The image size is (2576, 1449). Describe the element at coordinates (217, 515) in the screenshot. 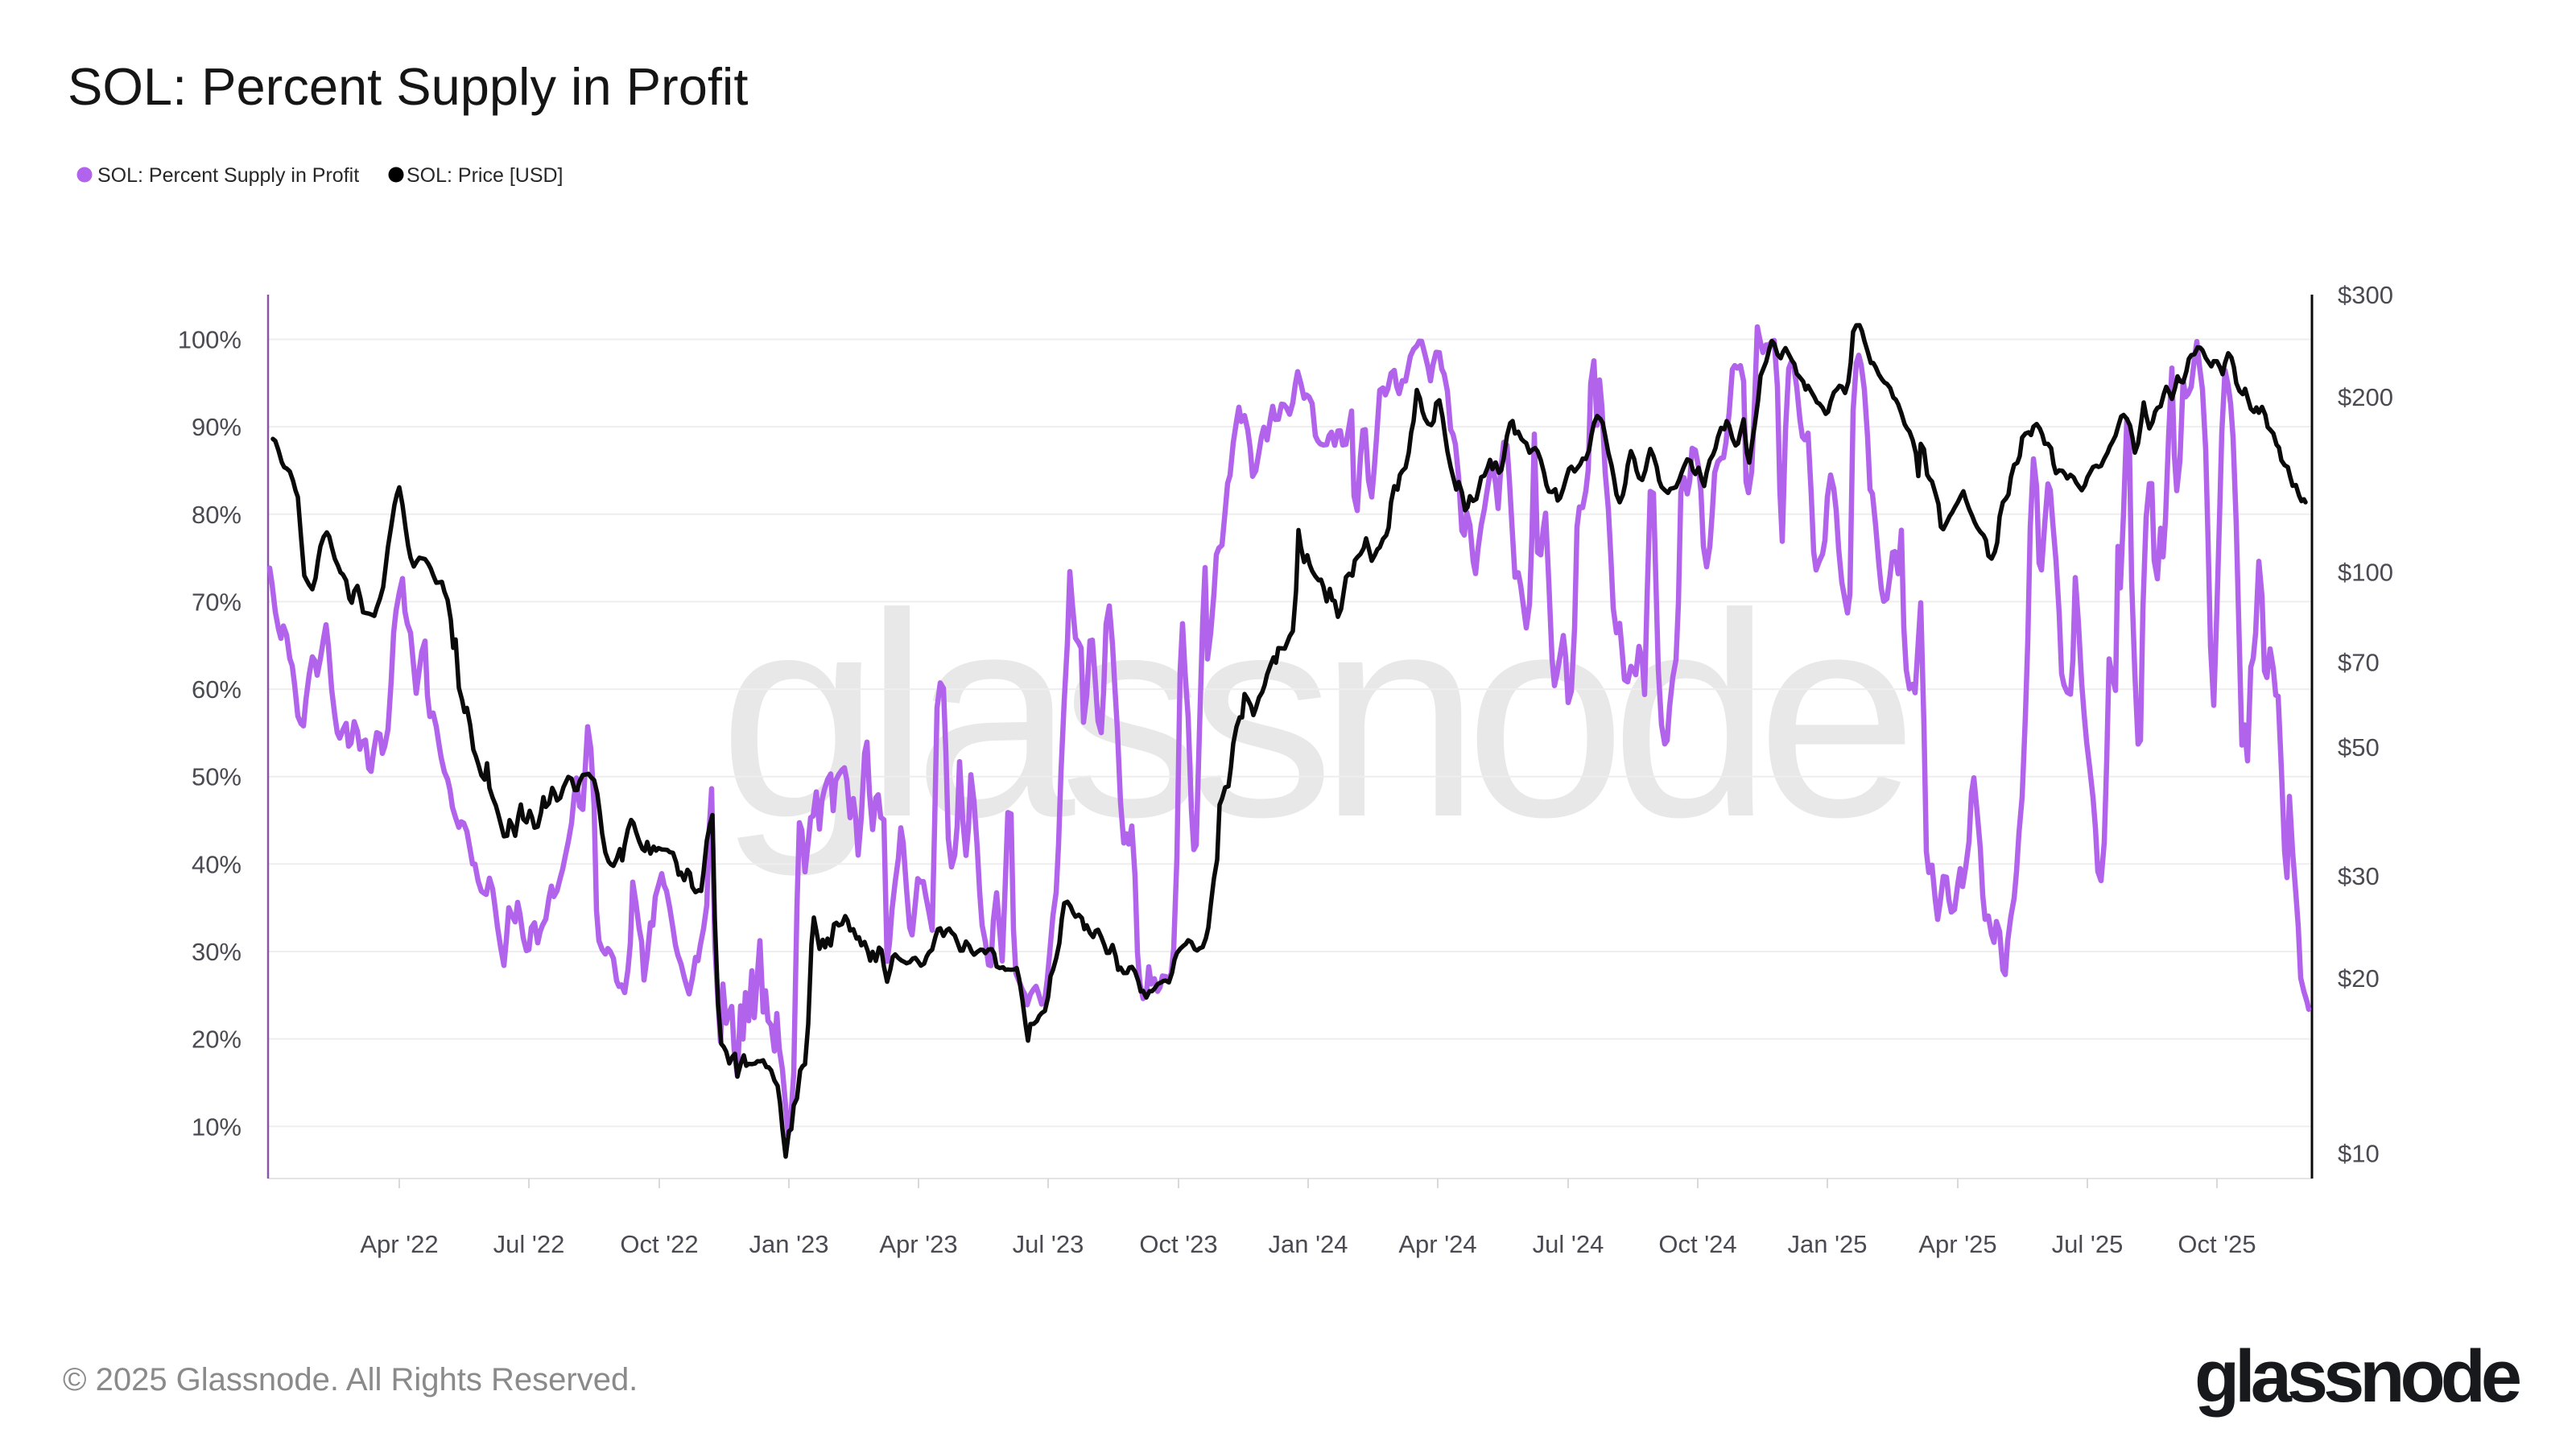

I see `svg-text: 80%` at that location.